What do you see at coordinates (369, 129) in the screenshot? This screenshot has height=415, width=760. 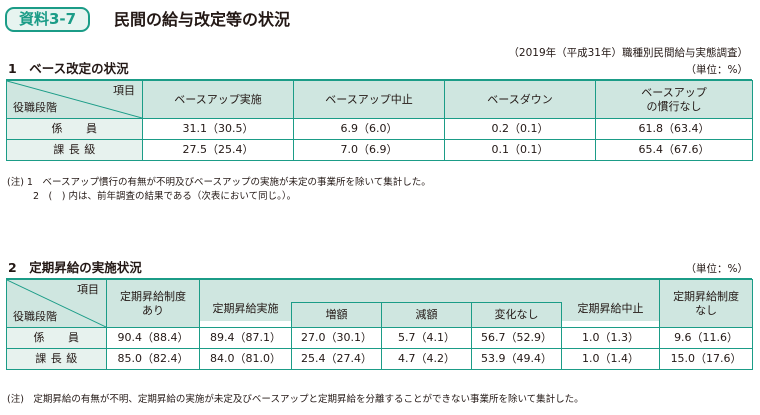 I see `table-cell: 6.9（6.0）` at bounding box center [369, 129].